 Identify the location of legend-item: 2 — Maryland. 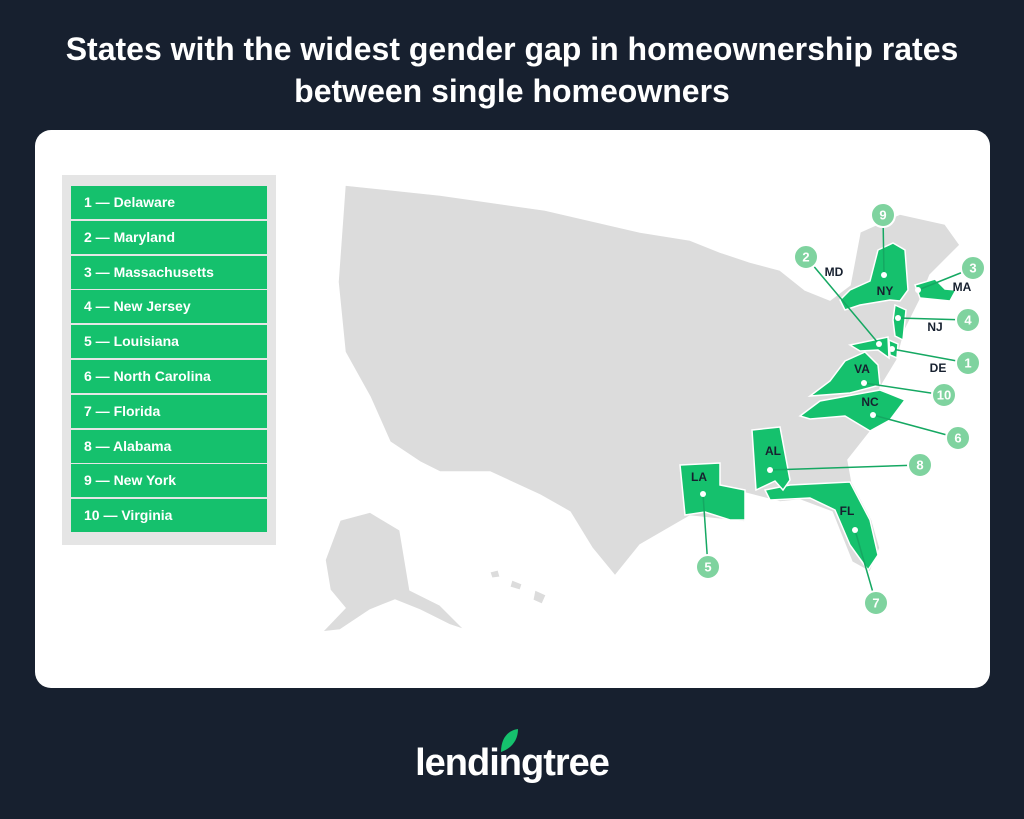
(169, 237).